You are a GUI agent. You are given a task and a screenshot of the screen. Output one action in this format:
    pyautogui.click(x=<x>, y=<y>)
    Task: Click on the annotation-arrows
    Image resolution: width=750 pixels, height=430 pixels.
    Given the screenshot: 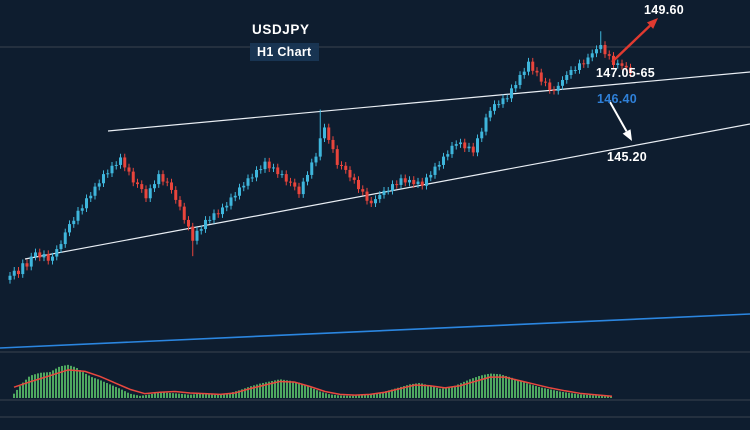 What is the action you would take?
    pyautogui.click(x=633, y=79)
    